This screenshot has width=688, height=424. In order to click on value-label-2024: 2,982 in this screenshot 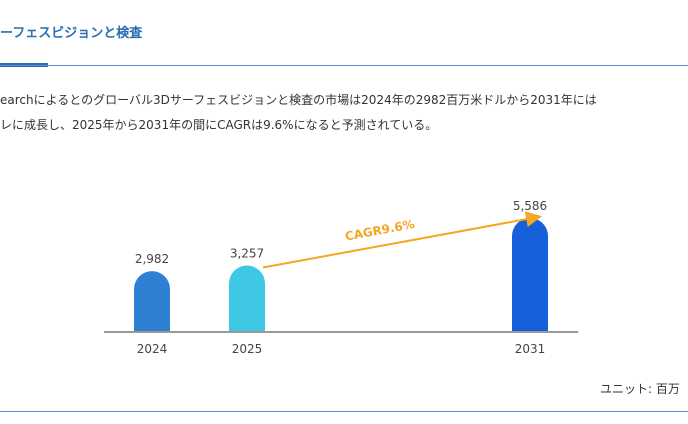, I will do `click(152, 259)`.